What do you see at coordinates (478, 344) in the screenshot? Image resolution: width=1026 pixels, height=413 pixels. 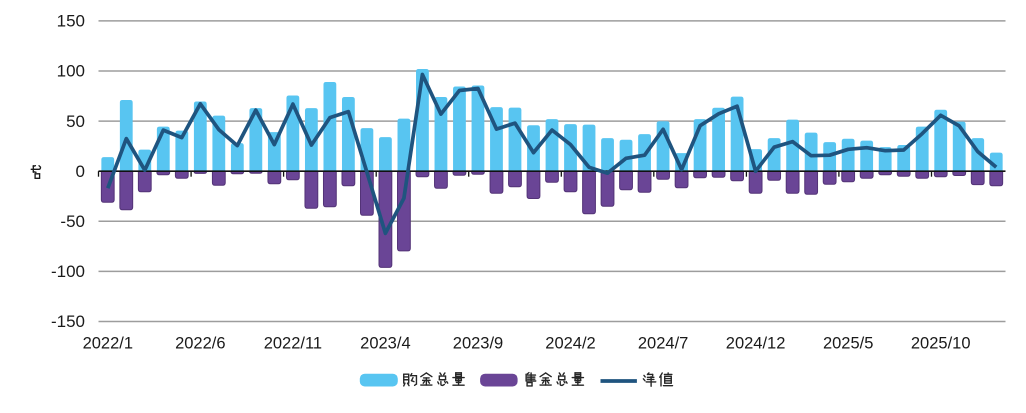 I see `svg-text: 2023/9` at bounding box center [478, 344].